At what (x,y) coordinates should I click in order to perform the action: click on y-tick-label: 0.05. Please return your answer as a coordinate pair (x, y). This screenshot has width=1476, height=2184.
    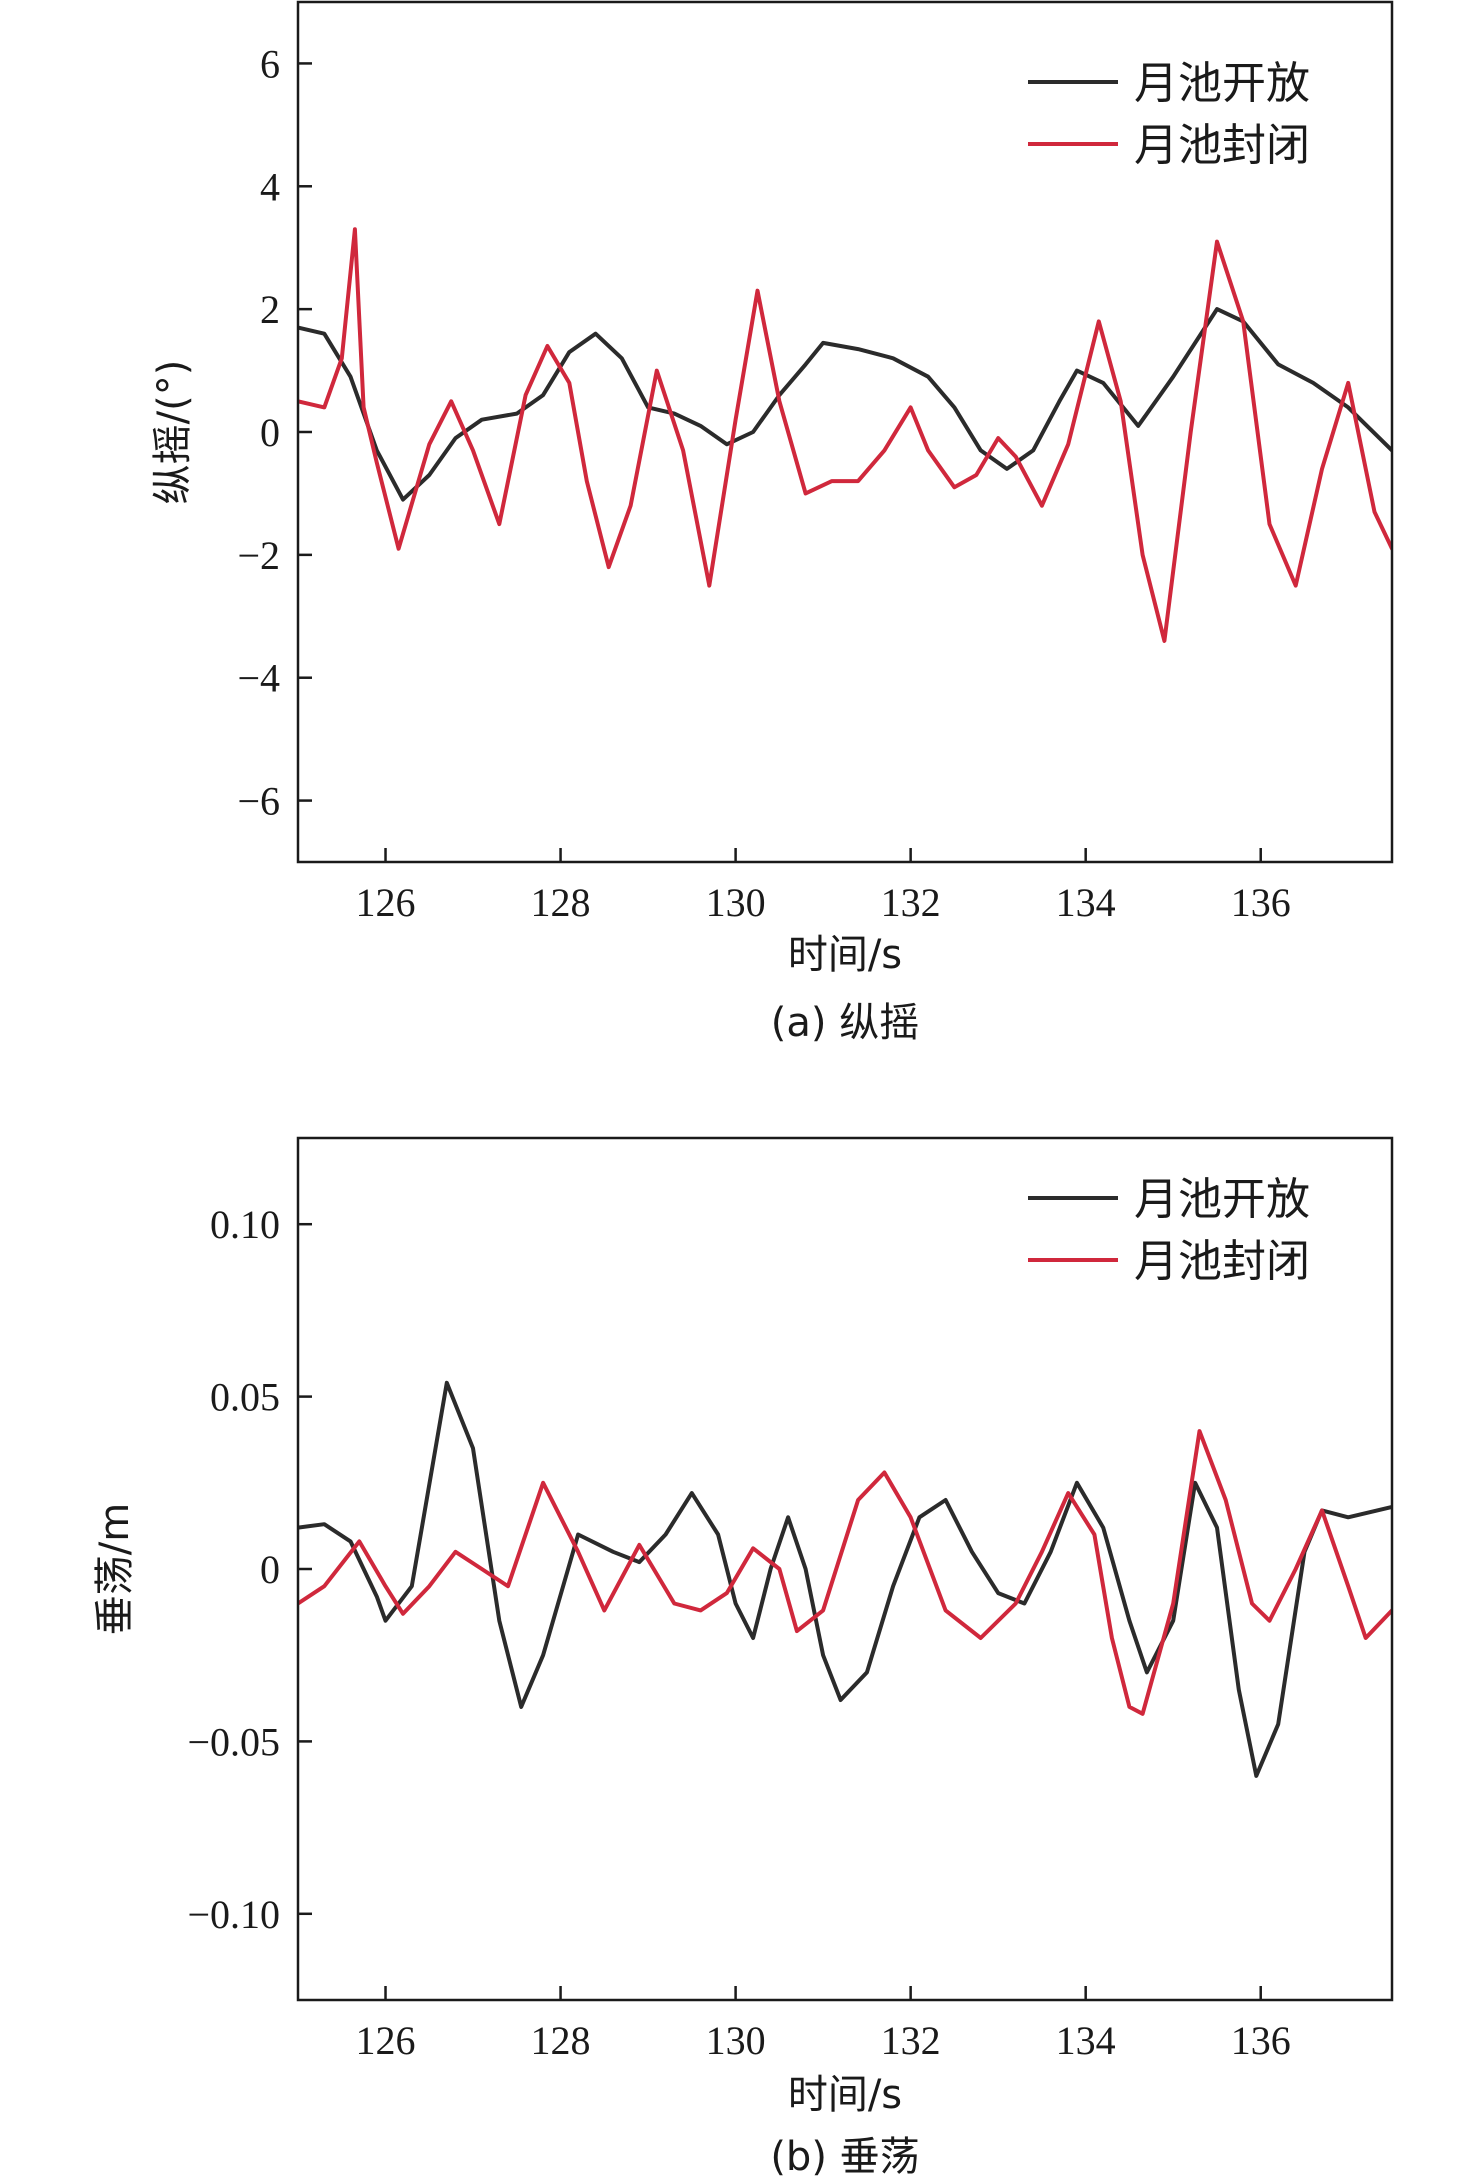
    Looking at the image, I should click on (245, 1397).